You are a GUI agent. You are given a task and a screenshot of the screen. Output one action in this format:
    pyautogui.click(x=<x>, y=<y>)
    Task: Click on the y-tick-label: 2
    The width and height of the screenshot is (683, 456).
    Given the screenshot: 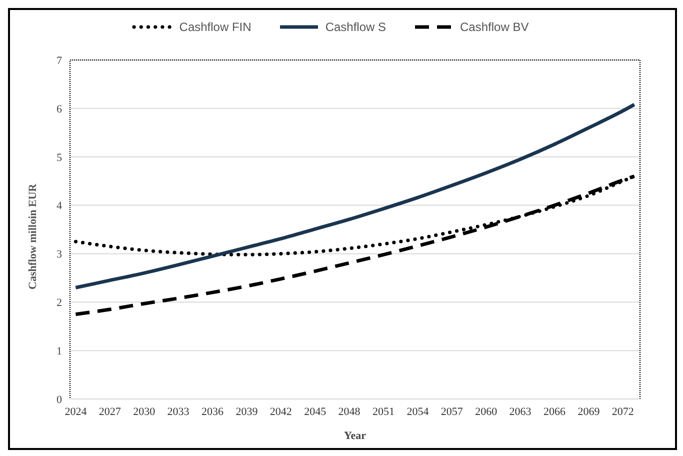 What is the action you would take?
    pyautogui.click(x=59, y=303)
    